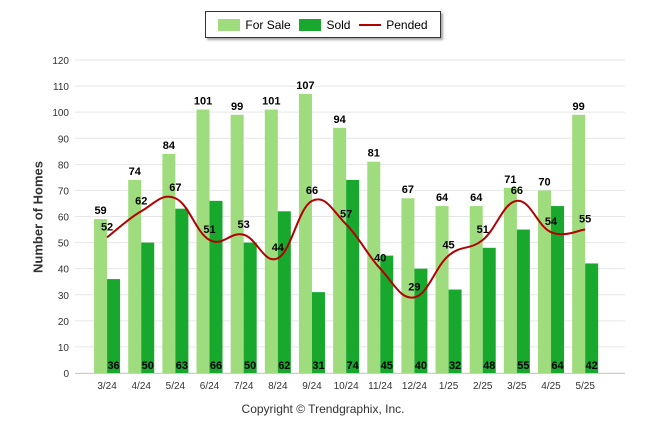  What do you see at coordinates (455, 366) in the screenshot?
I see `label-sold: 32` at bounding box center [455, 366].